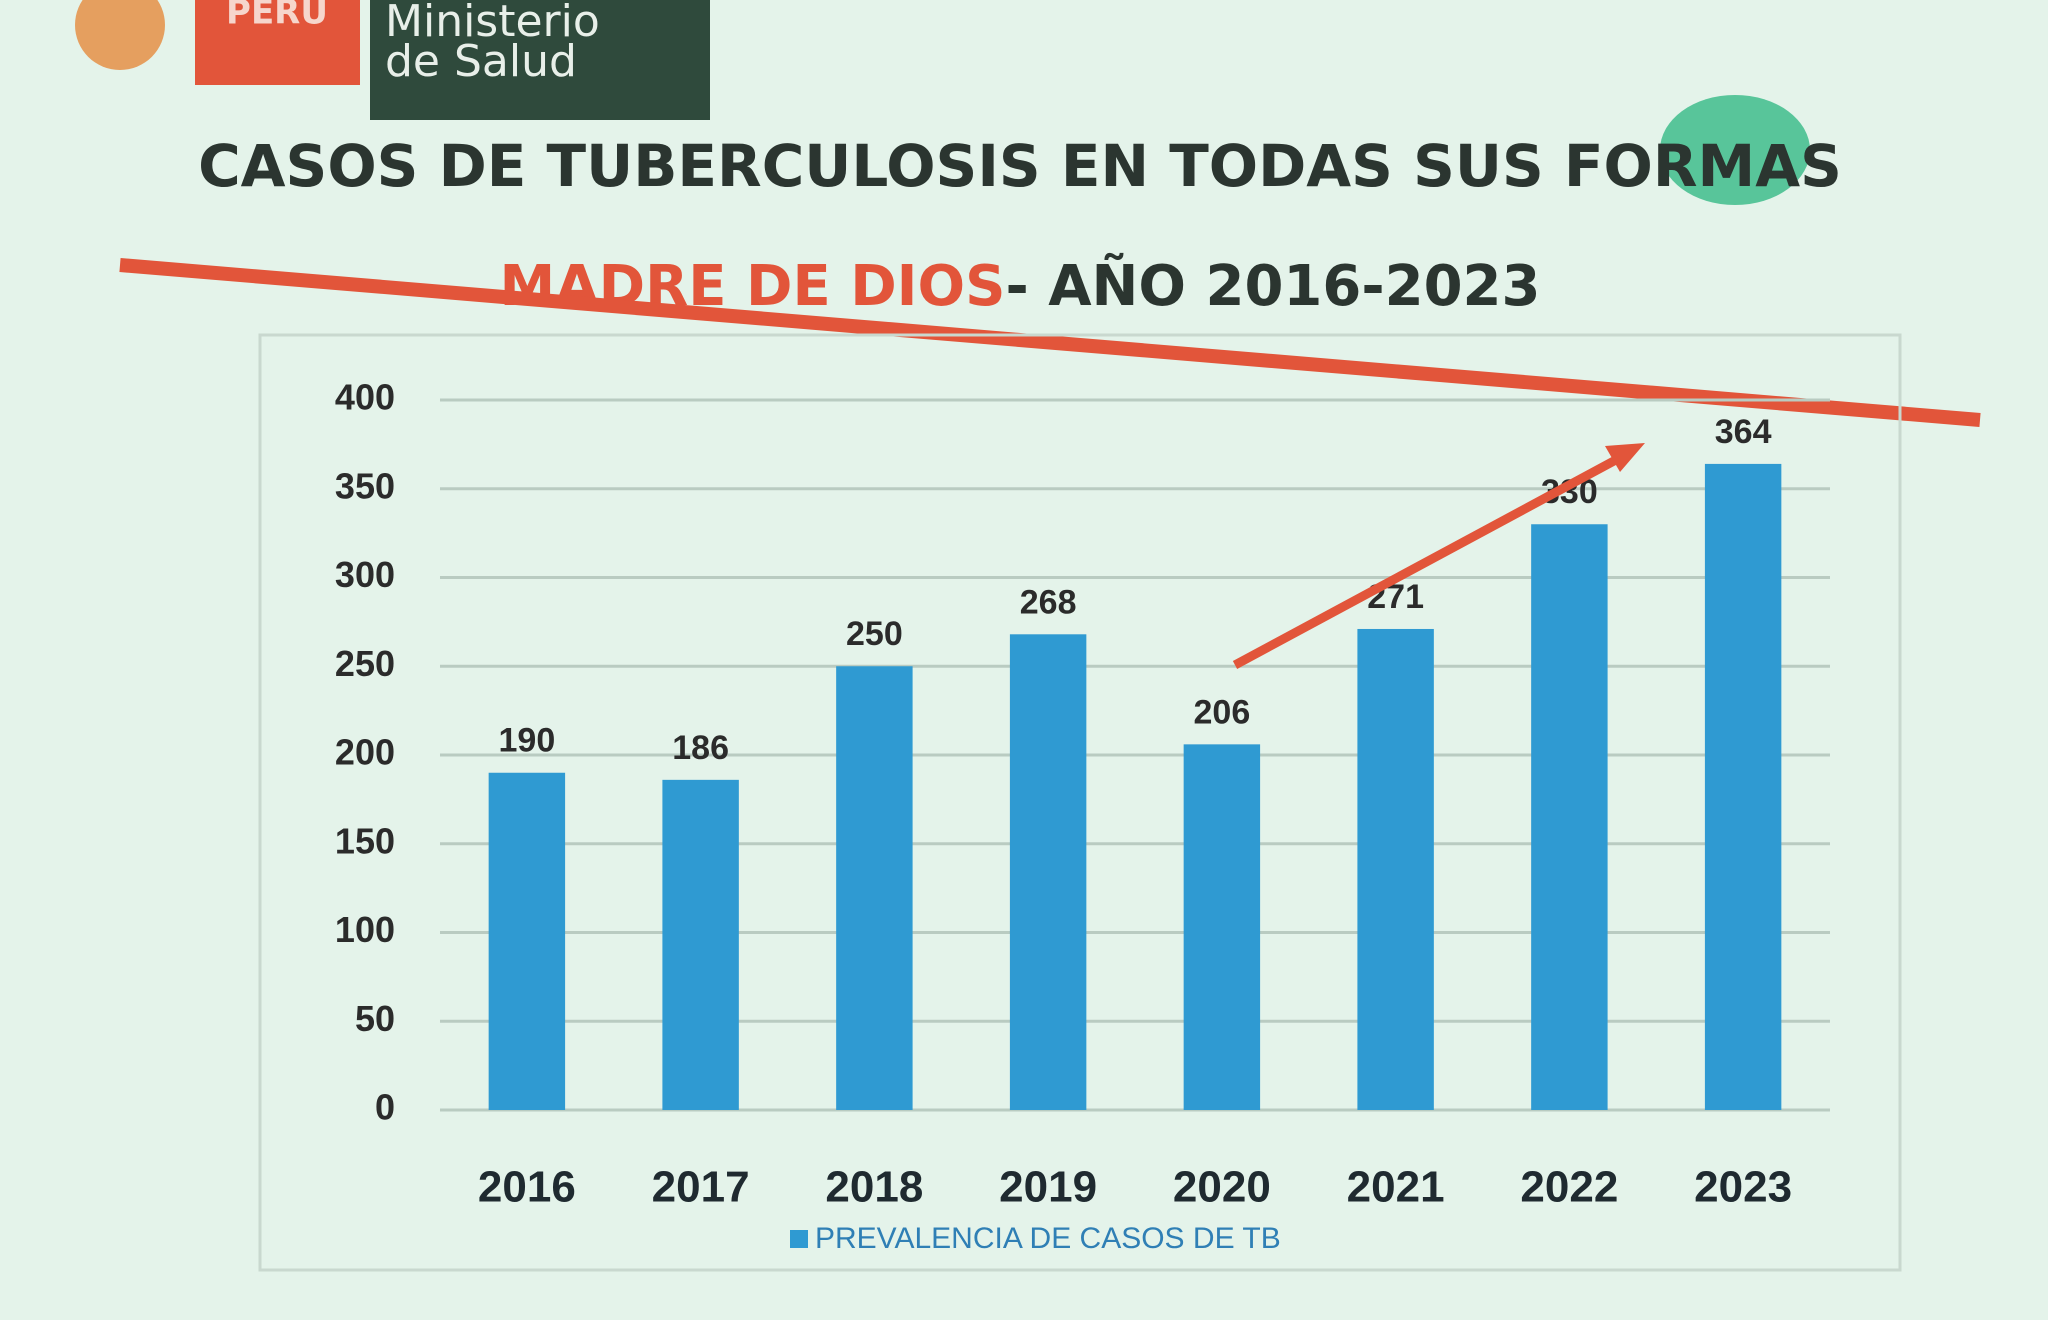  I want to click on value-label: 268, so click(1048, 602).